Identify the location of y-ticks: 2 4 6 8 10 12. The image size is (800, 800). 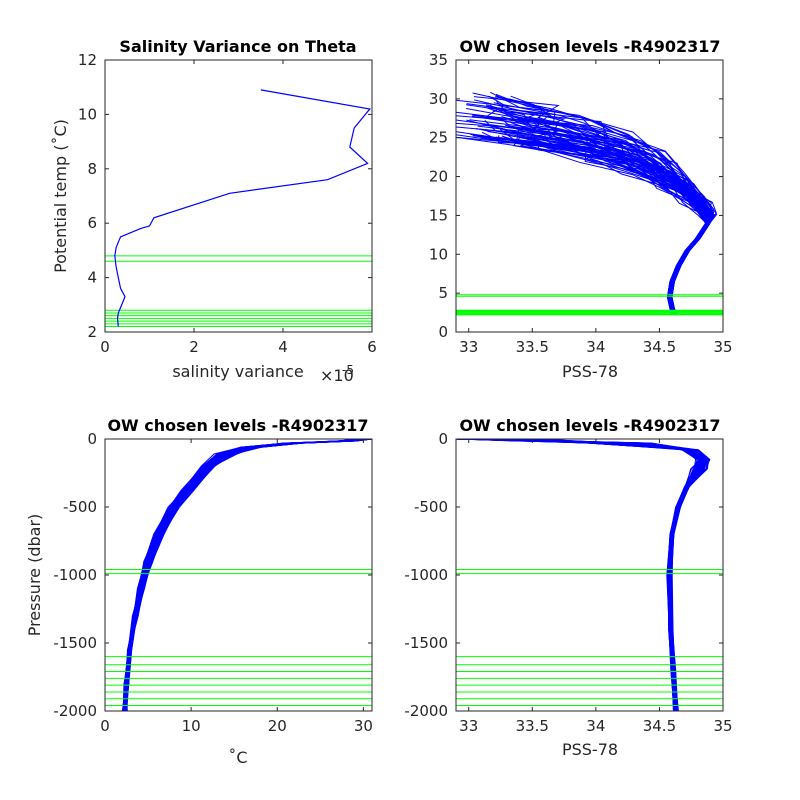
(225, 196).